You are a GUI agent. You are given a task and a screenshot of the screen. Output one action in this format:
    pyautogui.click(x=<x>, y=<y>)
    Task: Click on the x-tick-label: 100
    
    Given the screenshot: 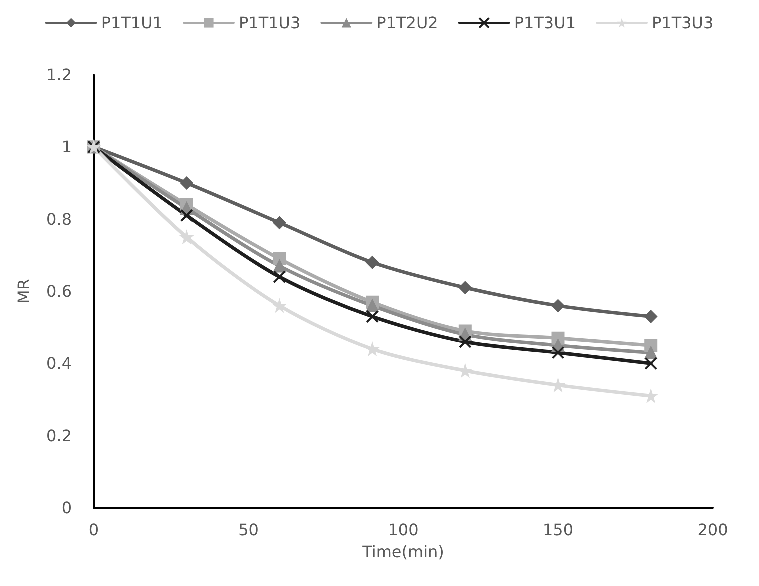 What is the action you would take?
    pyautogui.click(x=403, y=530)
    